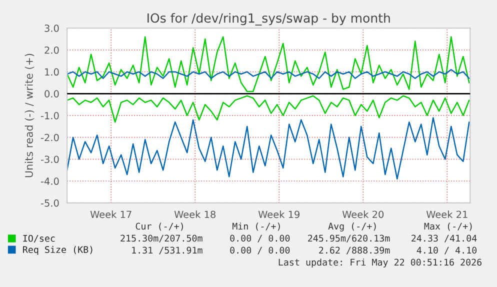 The height and width of the screenshot is (287, 497). What do you see at coordinates (161, 238) in the screenshot?
I see `text: 215.30m/207.50m` at bounding box center [161, 238].